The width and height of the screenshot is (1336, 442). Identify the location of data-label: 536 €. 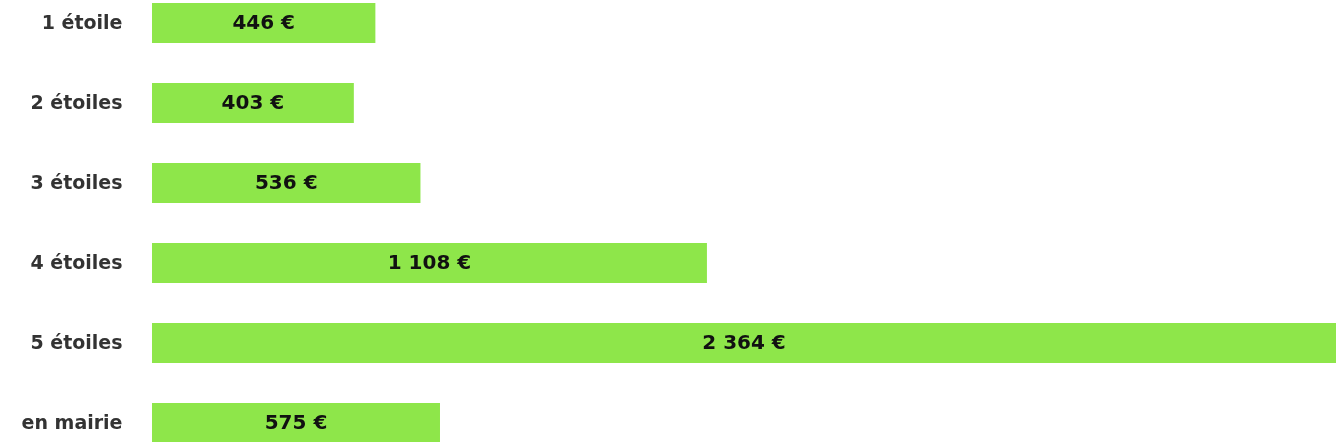
(286, 182).